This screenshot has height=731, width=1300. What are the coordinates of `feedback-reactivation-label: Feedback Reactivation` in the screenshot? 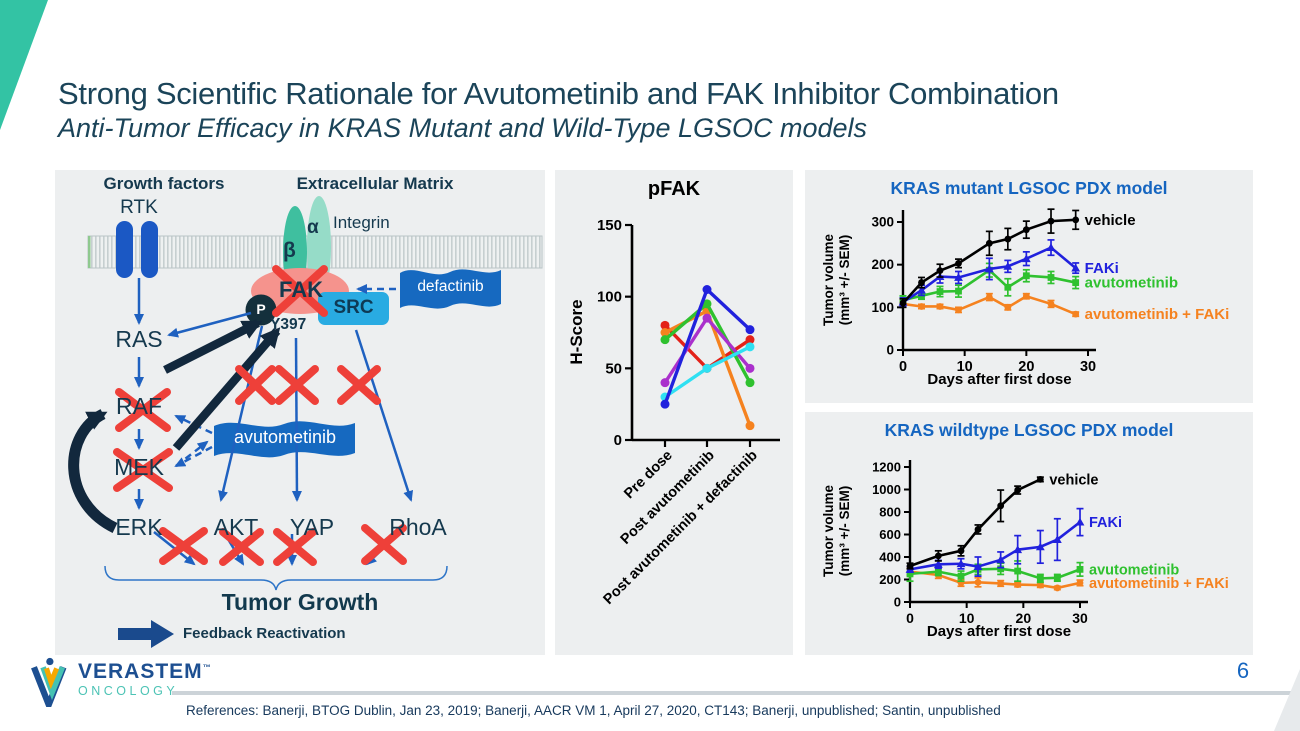 It's located at (264, 633).